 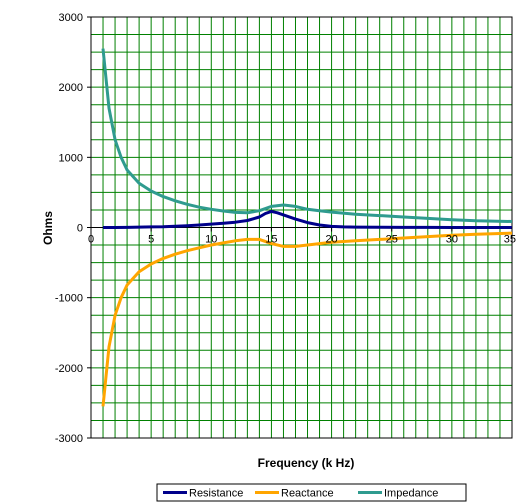 What do you see at coordinates (69, 439) in the screenshot?
I see `y-tick-label: -3000` at bounding box center [69, 439].